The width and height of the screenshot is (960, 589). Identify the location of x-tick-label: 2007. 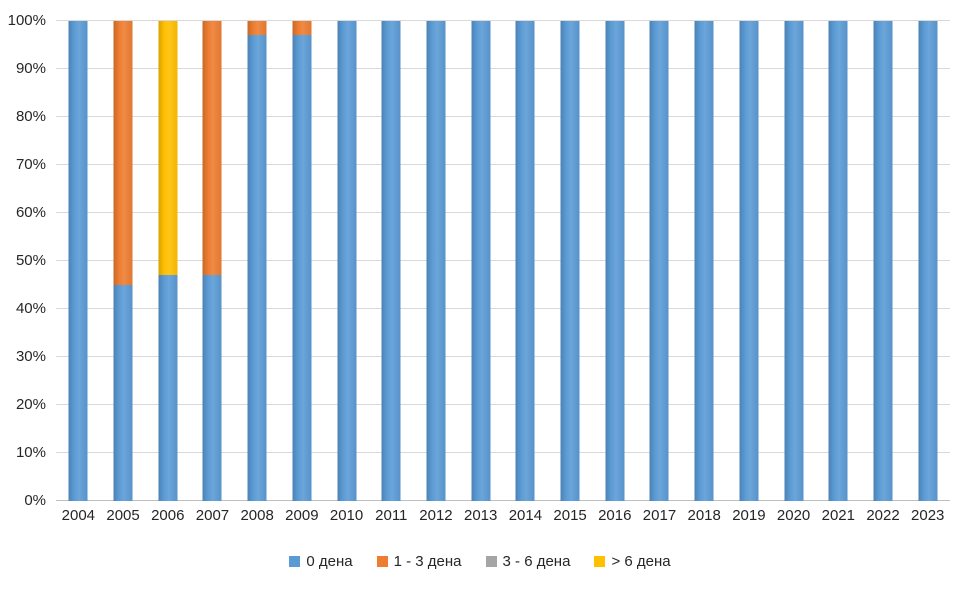
(212, 515).